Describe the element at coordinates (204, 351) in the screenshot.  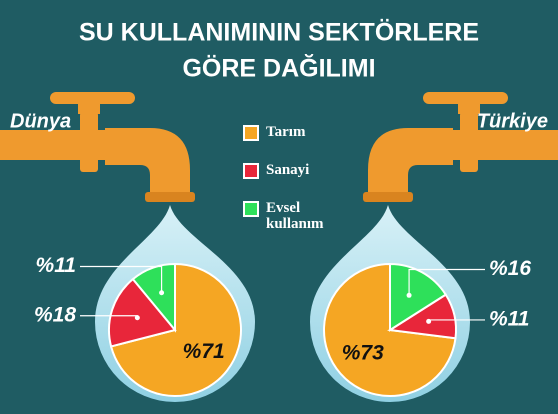
I see `value-label: %71` at that location.